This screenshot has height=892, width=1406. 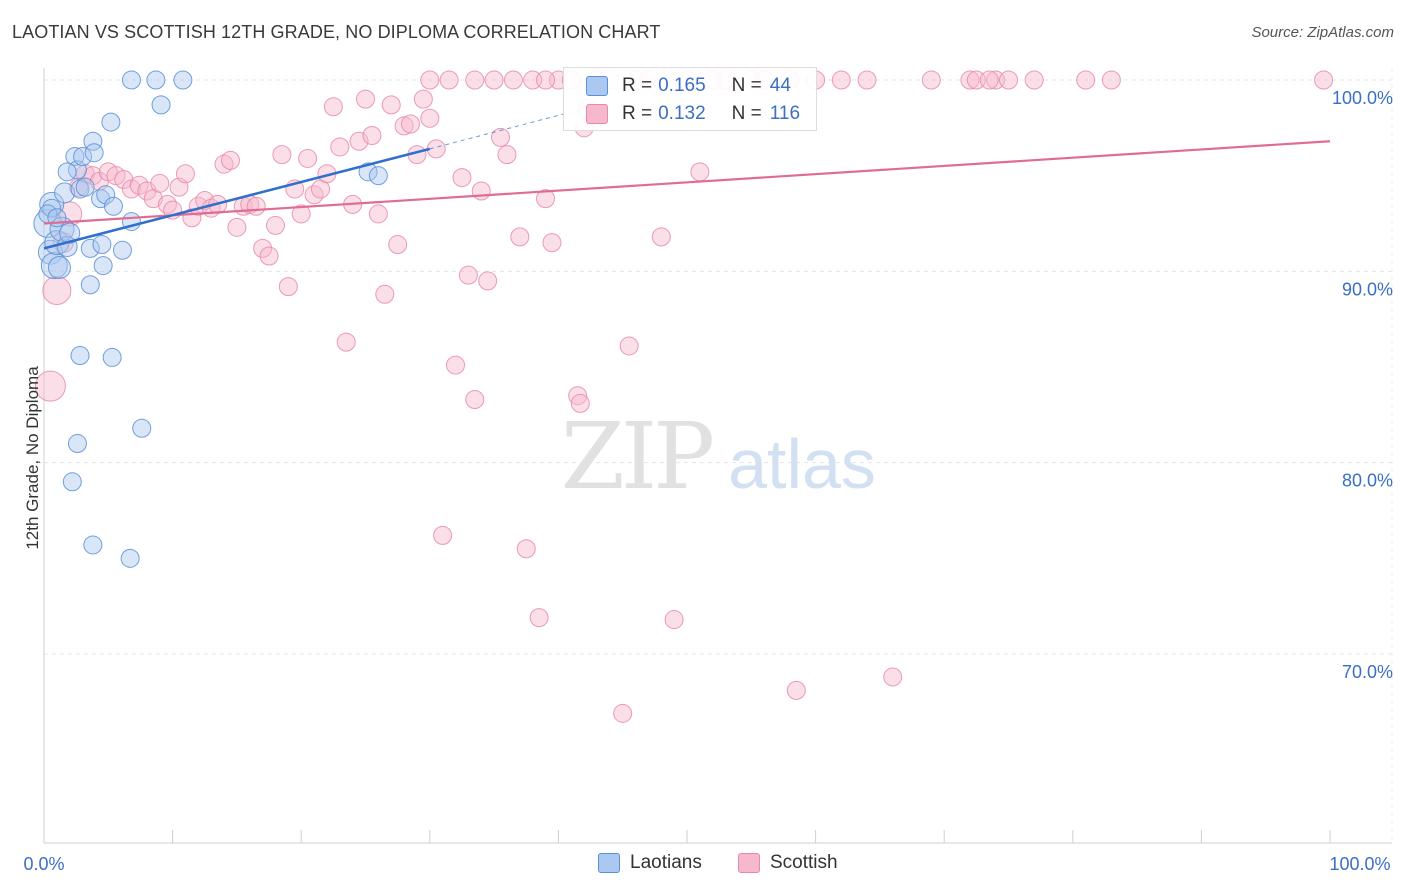 What do you see at coordinates (703, 864) in the screenshot?
I see `series-legend: Laotians Scottish` at bounding box center [703, 864].